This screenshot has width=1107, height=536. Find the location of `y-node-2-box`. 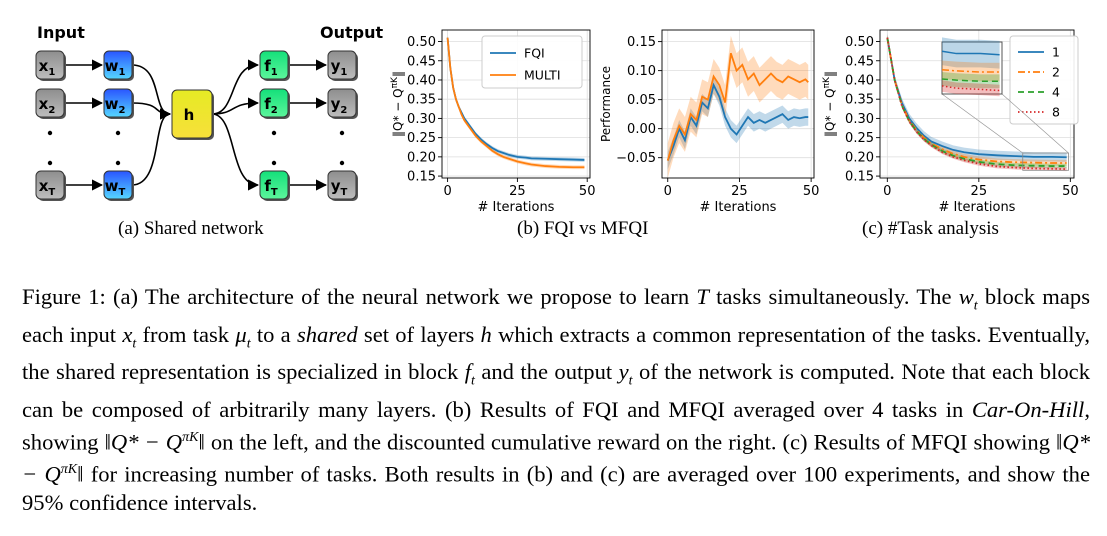

y-node-2-box is located at coordinates (342, 103).